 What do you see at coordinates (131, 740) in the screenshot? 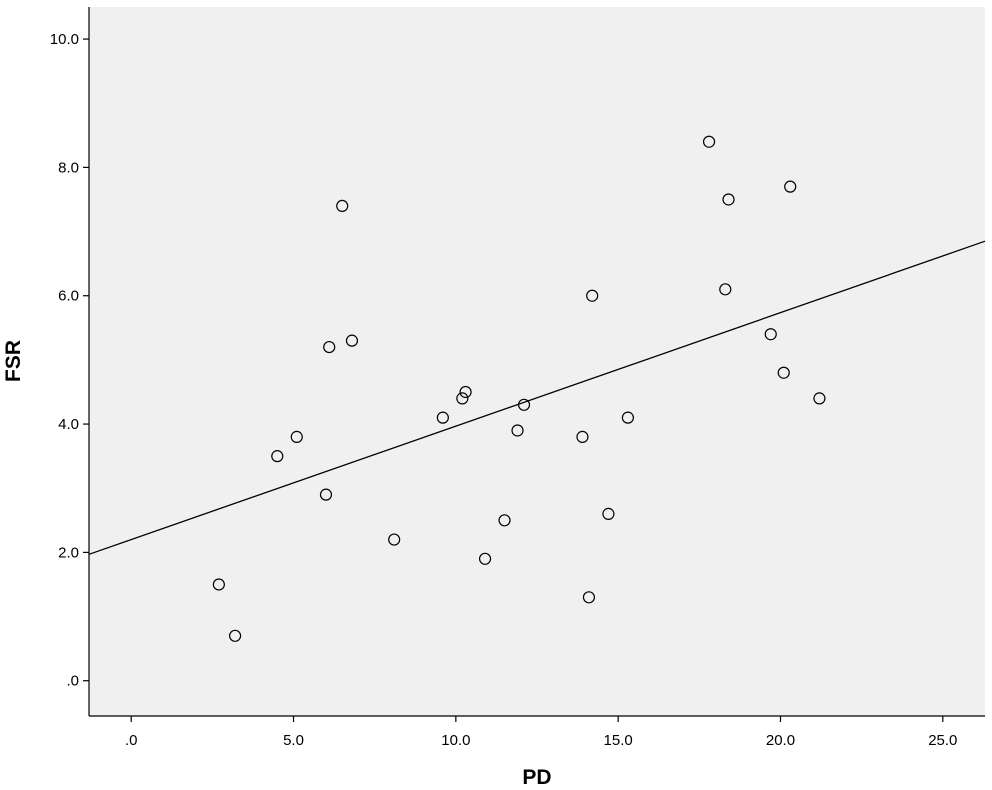
I see `x-tick-label: .0` at bounding box center [131, 740].